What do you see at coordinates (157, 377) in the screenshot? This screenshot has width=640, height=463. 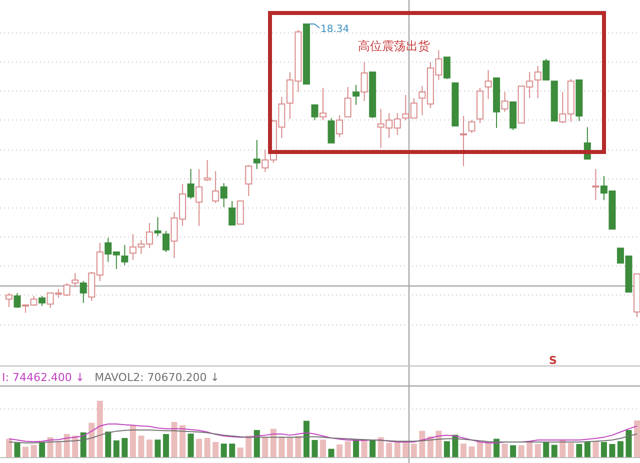 I see `text: MAVOL2: 70670.200 ↓` at bounding box center [157, 377].